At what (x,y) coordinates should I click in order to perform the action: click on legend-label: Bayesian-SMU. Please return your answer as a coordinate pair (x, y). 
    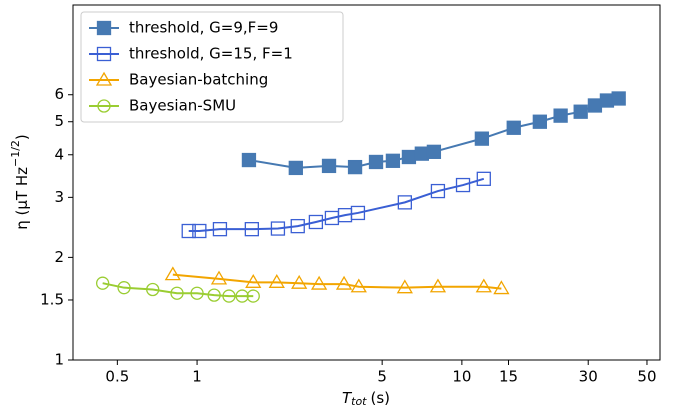
    Looking at the image, I should click on (182, 106).